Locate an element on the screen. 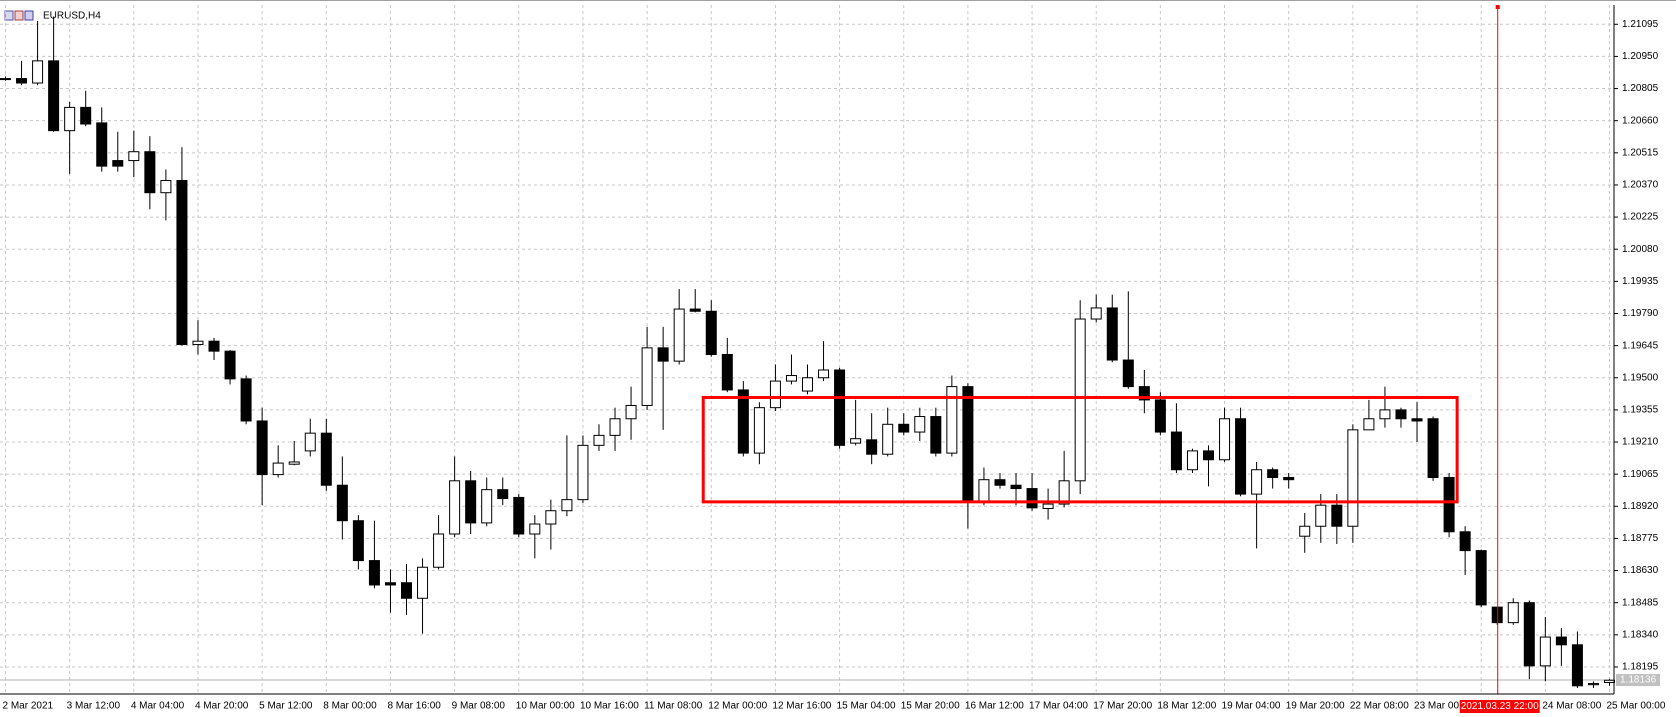 This screenshot has width=1676, height=717. y-tick-label: 1.18920 is located at coordinates (1640, 506).